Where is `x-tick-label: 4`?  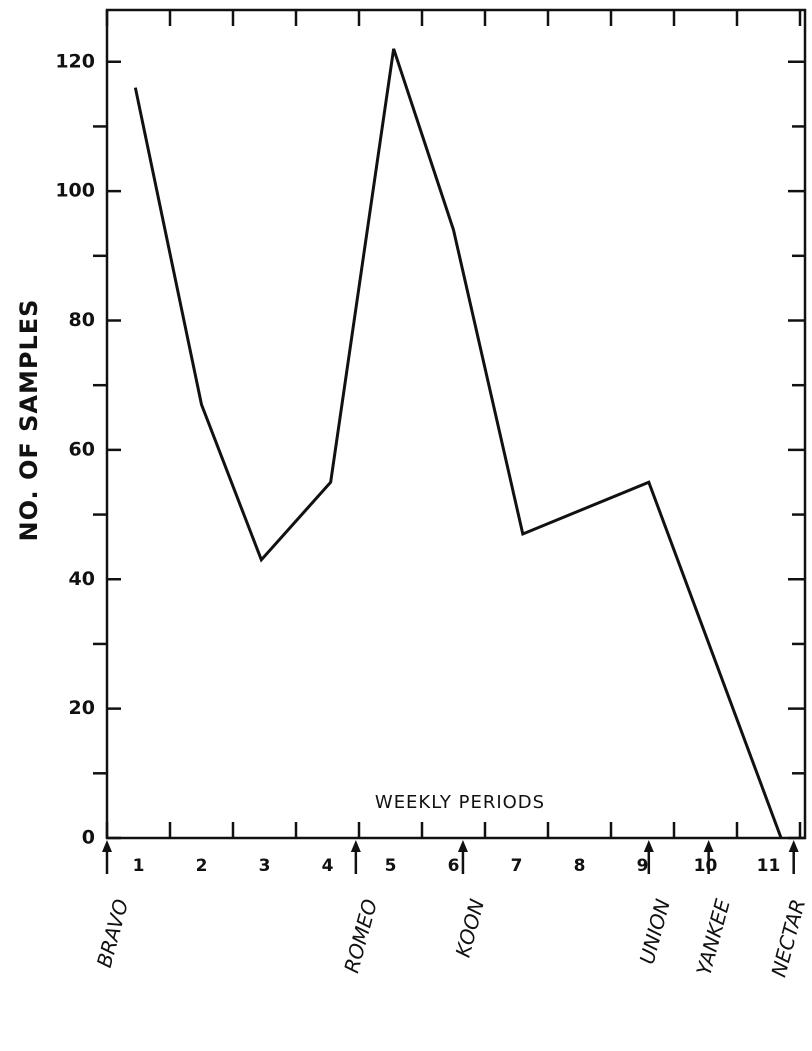
x-tick-label: 4 is located at coordinates (328, 866).